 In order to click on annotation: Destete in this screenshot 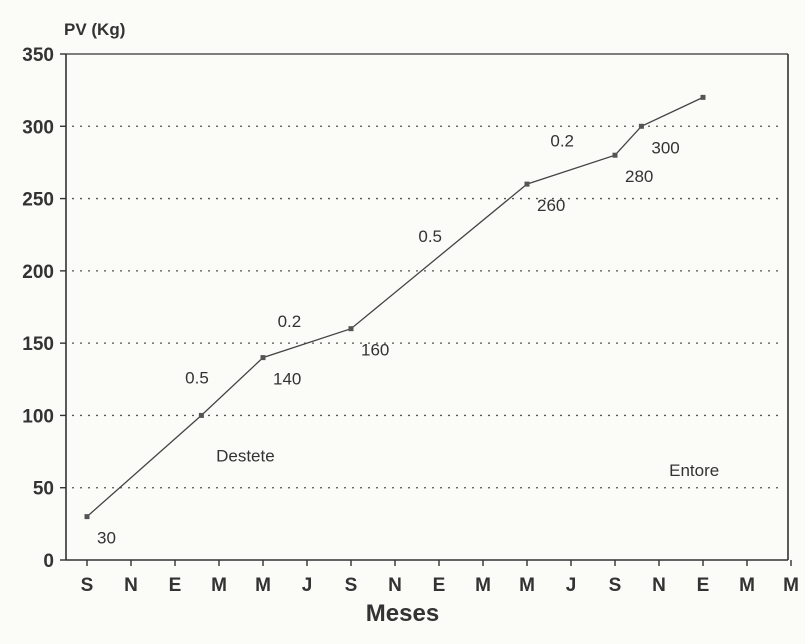, I will do `click(245, 456)`.